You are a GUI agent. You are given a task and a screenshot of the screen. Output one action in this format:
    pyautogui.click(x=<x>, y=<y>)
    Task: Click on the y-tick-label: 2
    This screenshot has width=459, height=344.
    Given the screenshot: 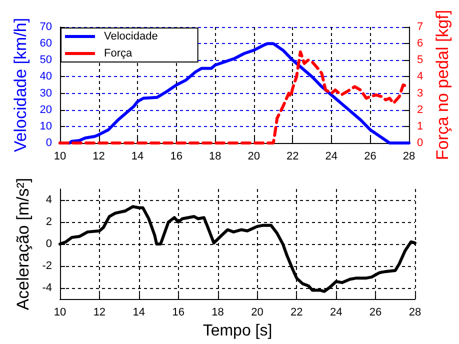 What is the action you would take?
    pyautogui.click(x=49, y=222)
    